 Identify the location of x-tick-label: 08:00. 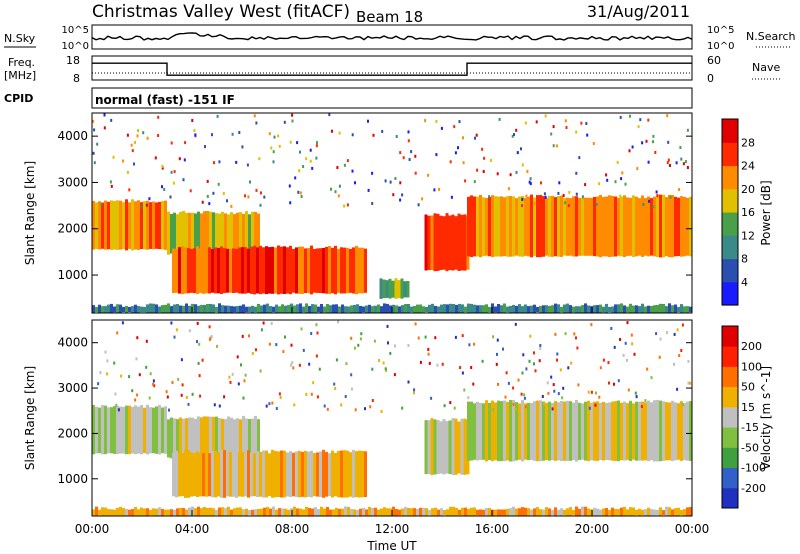
(292, 529).